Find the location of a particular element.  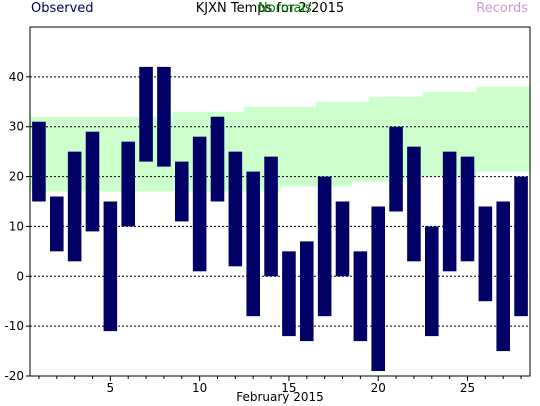

x-axis-label: February 2015 is located at coordinates (280, 397).